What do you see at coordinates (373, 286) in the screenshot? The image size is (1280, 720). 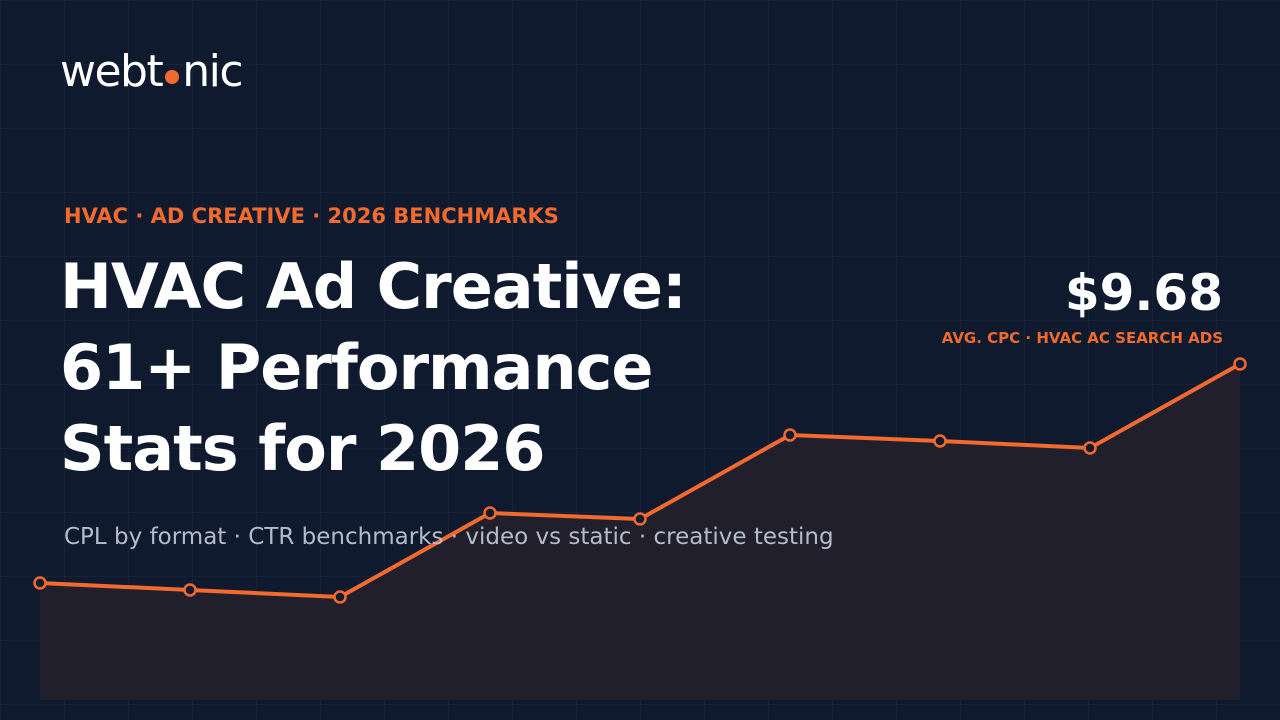 I see `title-line: HVAC Ad Creative:` at bounding box center [373, 286].